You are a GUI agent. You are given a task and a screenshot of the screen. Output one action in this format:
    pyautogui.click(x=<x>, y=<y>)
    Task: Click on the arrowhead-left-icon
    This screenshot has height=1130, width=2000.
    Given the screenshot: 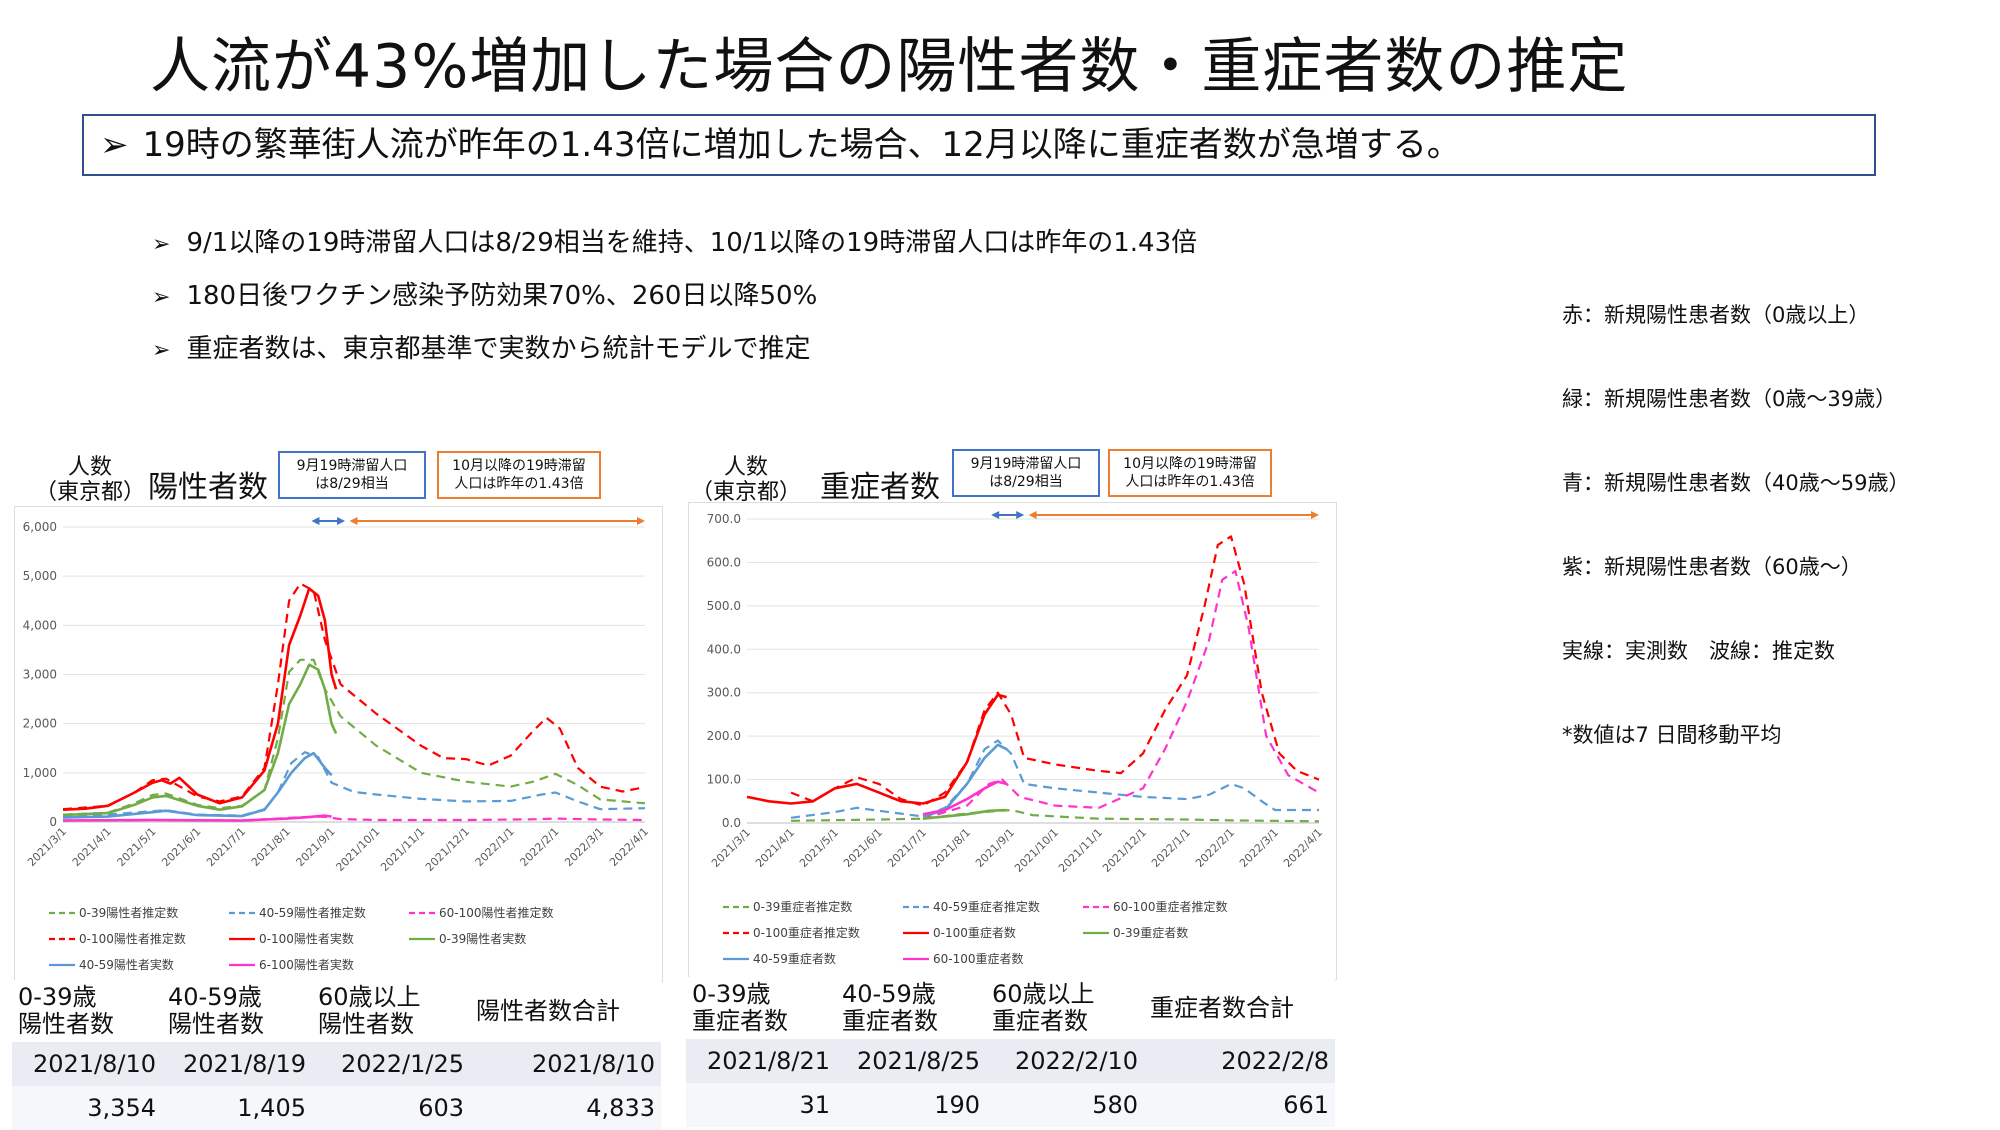 What is the action you would take?
    pyautogui.click(x=315, y=521)
    